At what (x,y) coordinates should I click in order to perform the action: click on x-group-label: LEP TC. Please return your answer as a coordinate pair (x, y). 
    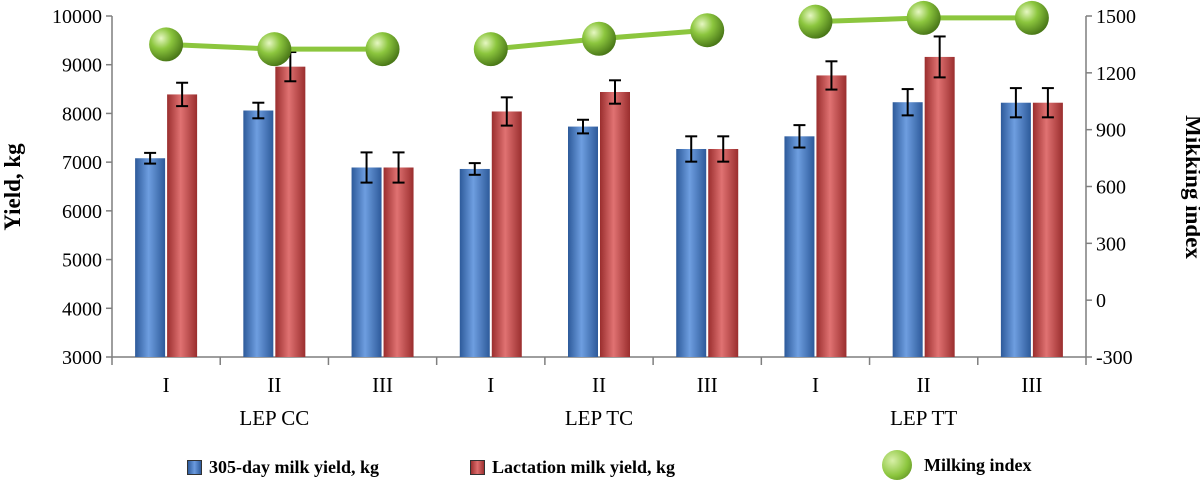
    Looking at the image, I should click on (599, 418).